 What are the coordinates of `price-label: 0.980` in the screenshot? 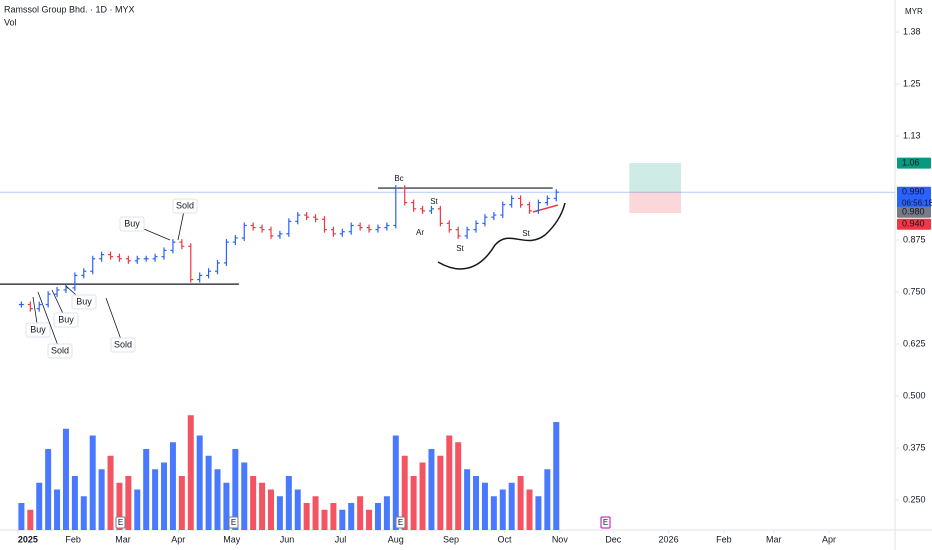 It's located at (913, 212).